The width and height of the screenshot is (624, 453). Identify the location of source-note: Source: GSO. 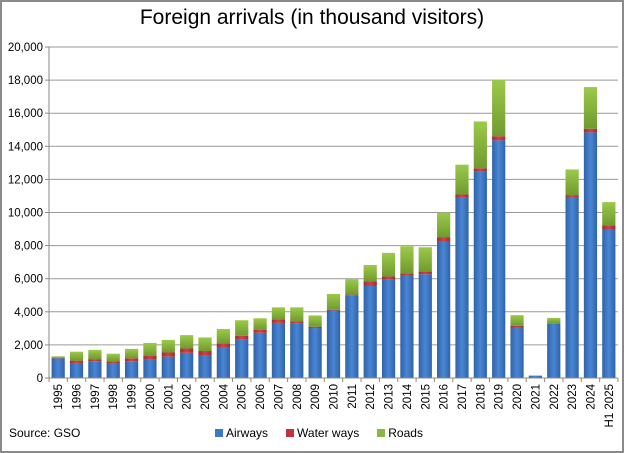
(45, 433).